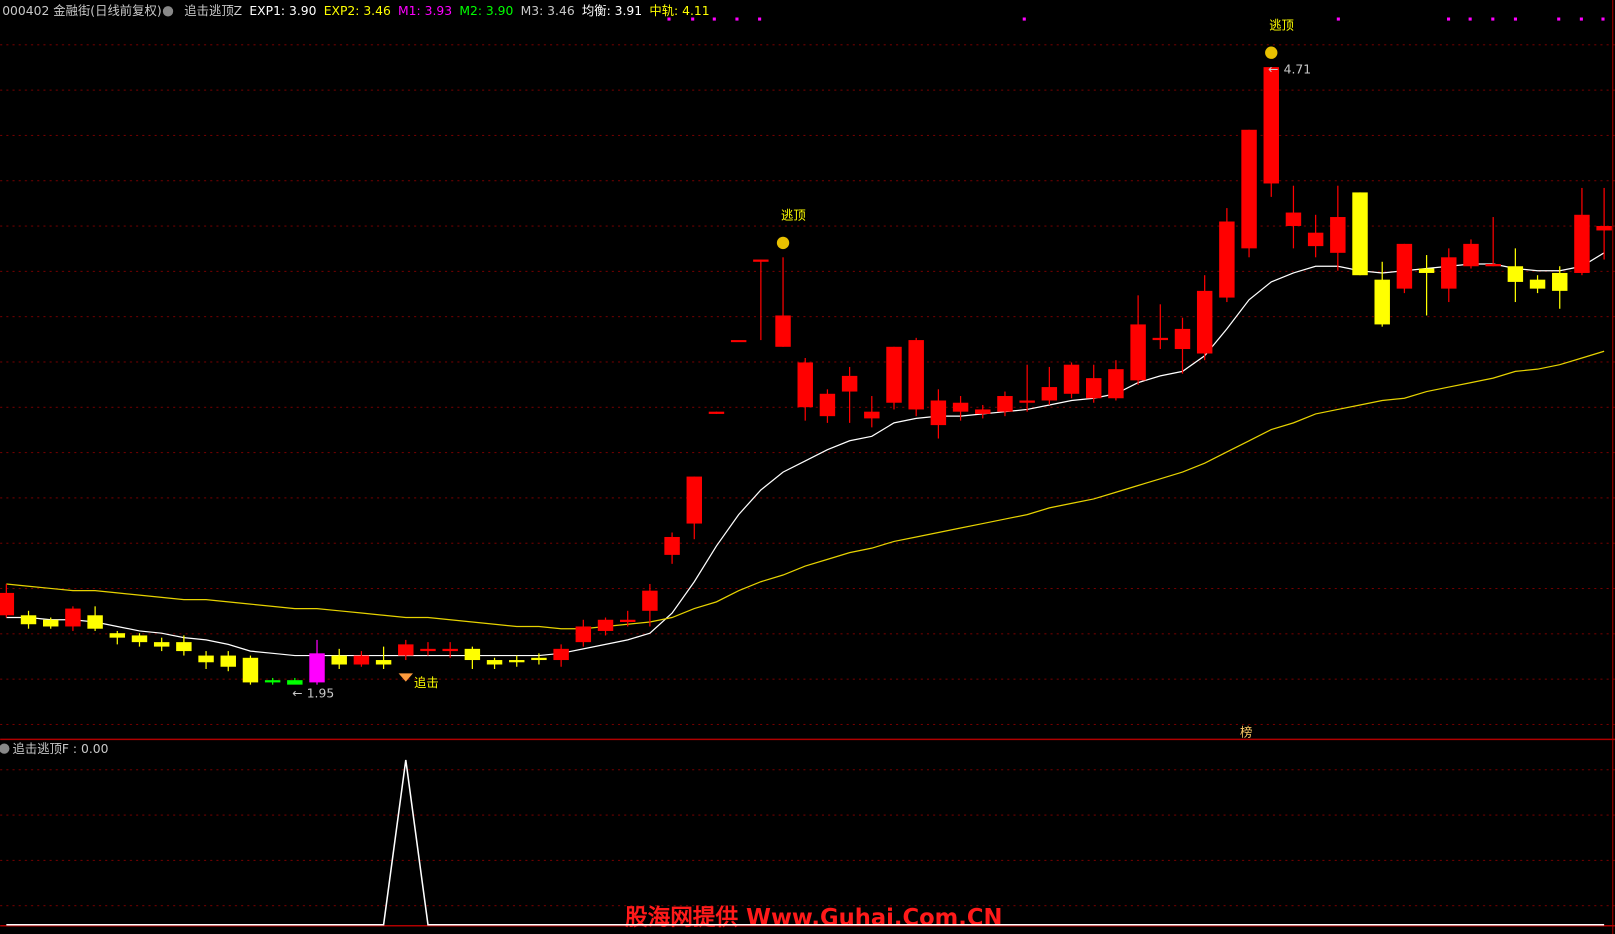  Describe the element at coordinates (357, 11) in the screenshot. I see `header-item: EXP2: 3.46` at that location.